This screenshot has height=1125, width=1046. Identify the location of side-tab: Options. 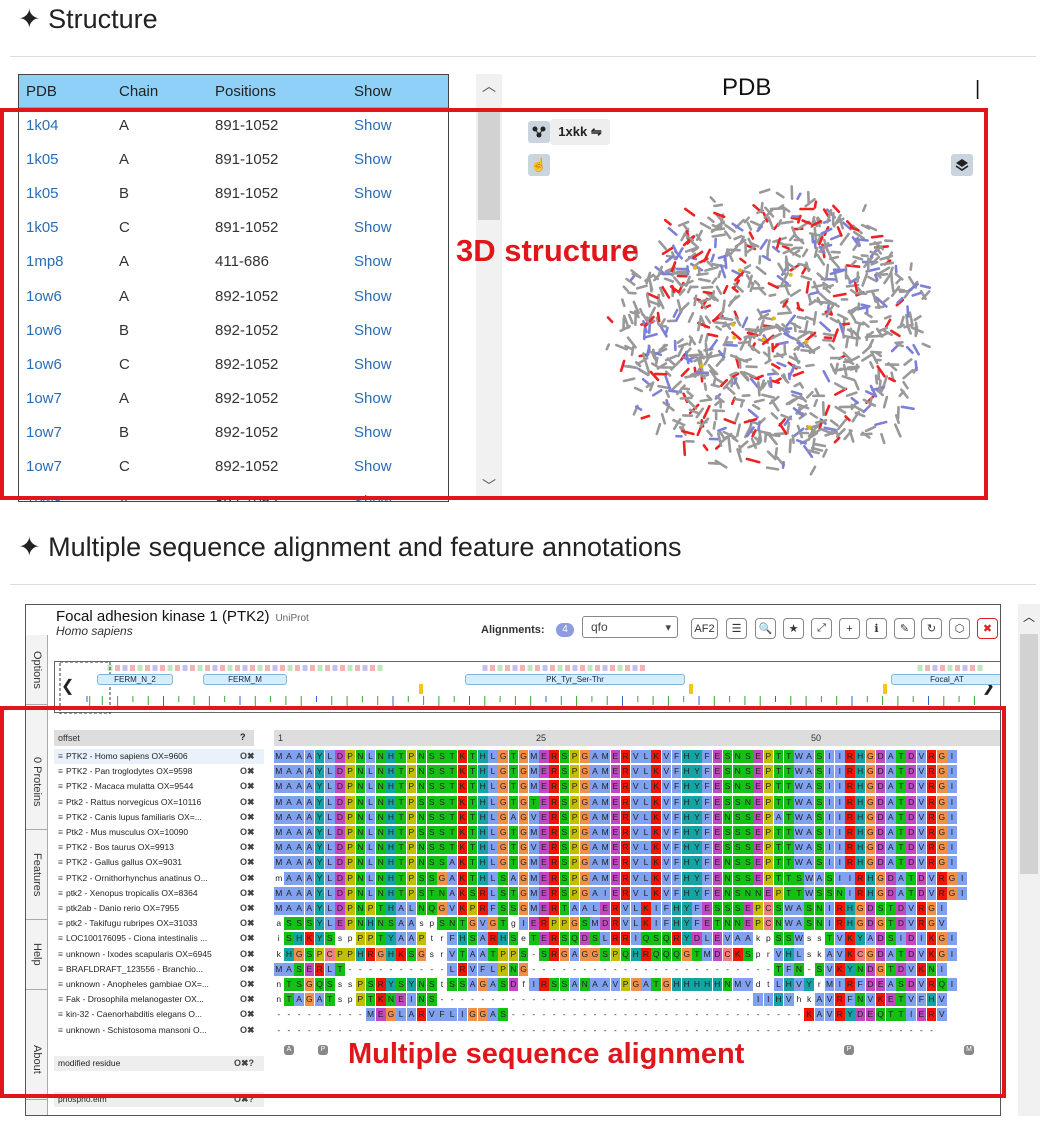
(37, 670).